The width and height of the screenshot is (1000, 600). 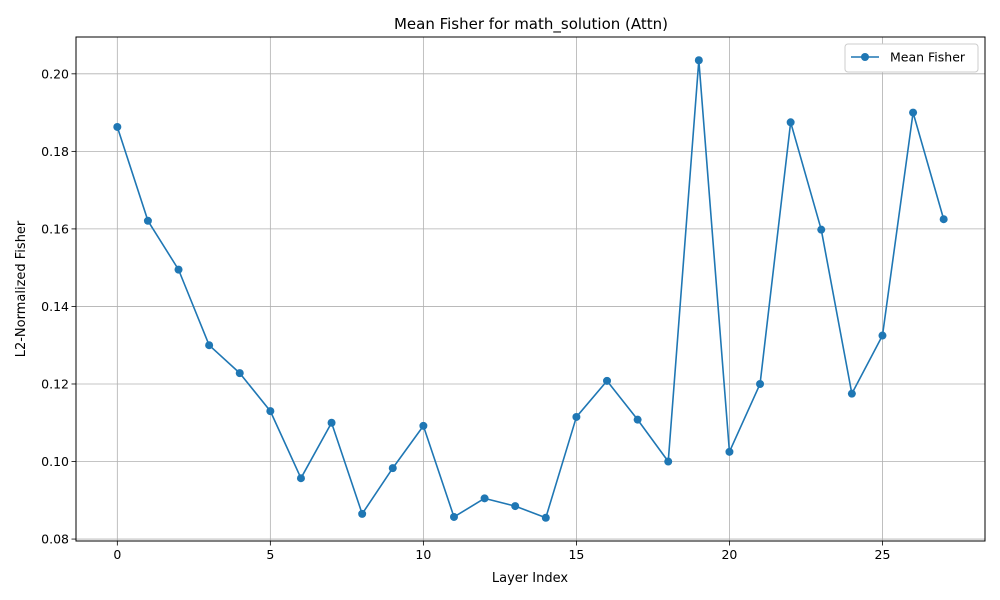 I want to click on y-tick-label: 0.16, so click(x=55, y=228).